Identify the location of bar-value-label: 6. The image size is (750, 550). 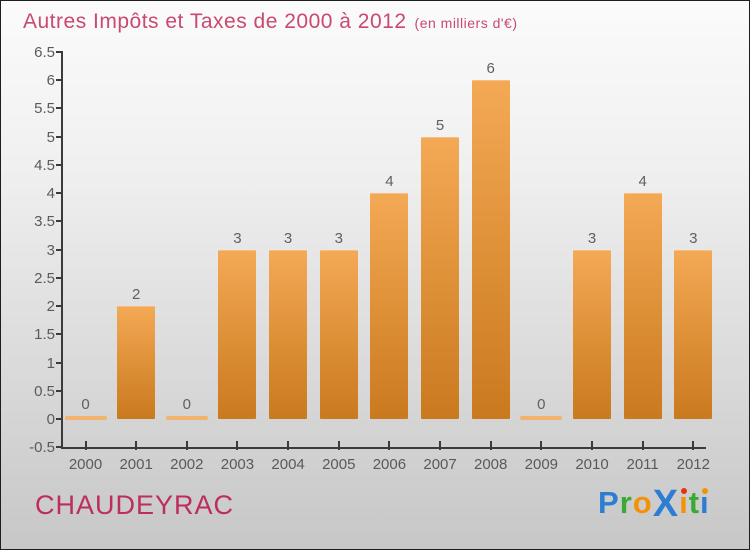
(490, 68).